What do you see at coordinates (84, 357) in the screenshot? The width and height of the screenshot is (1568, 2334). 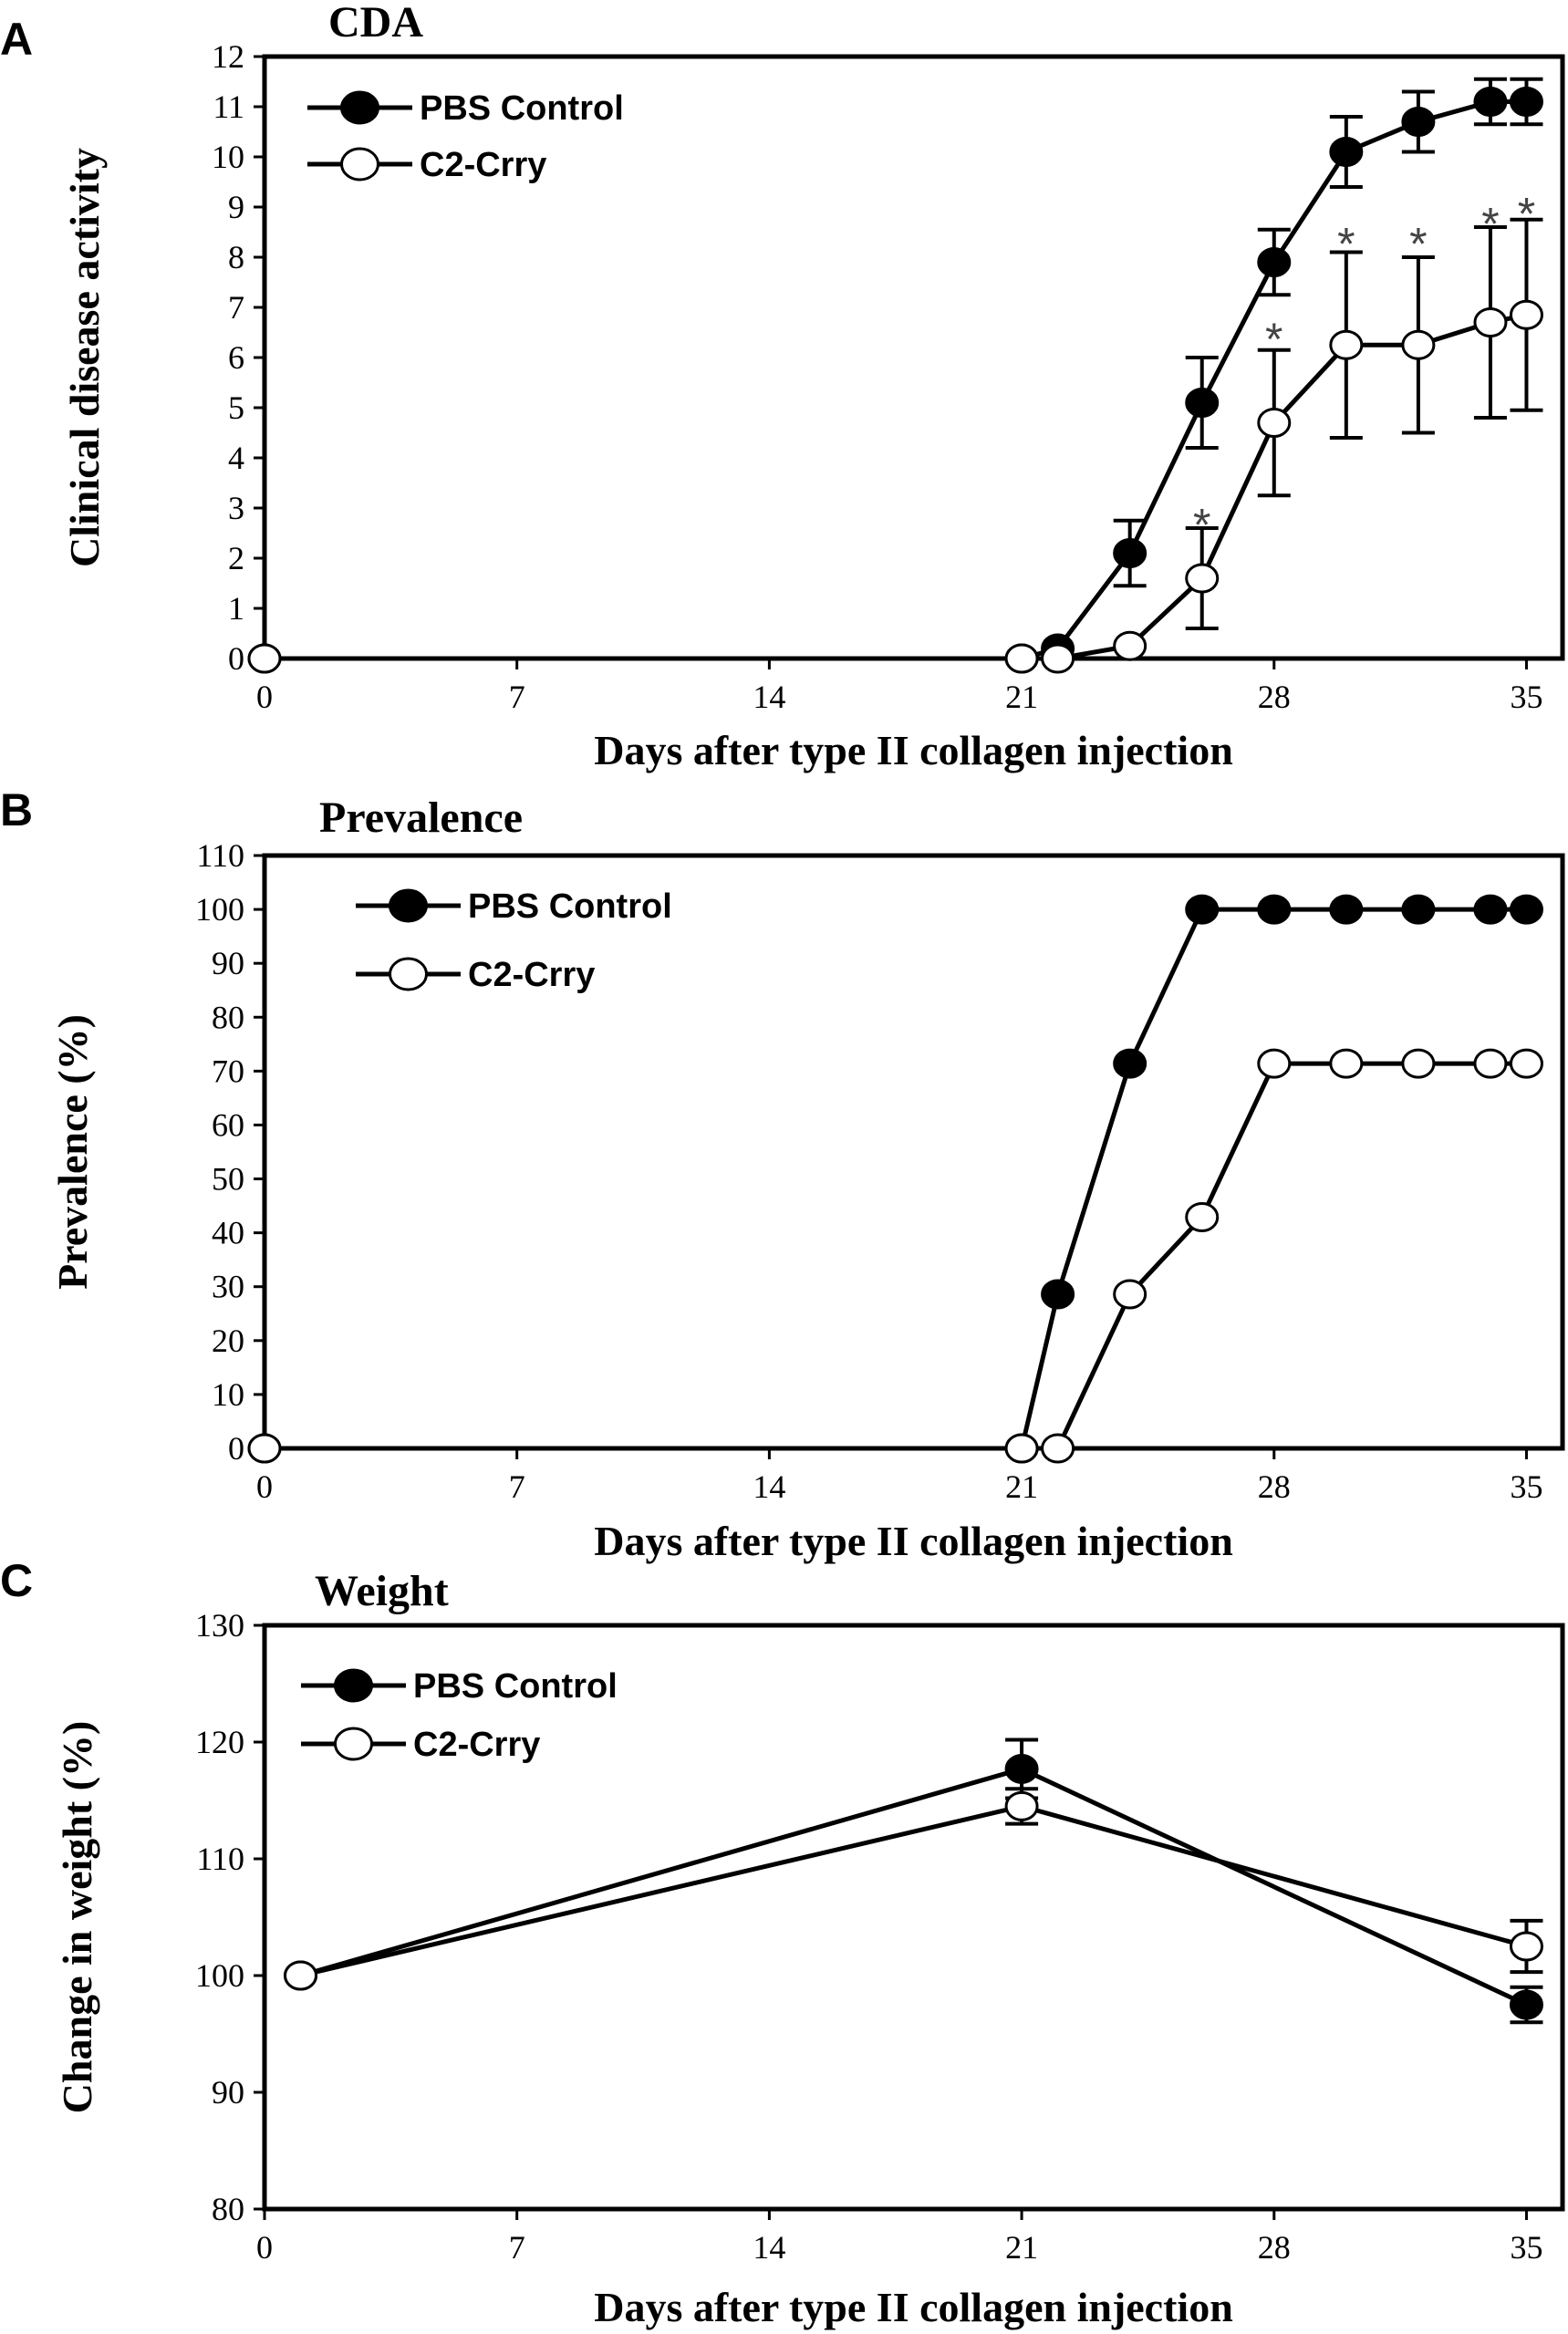 I see `y-axis-label: Clinical disease activity` at bounding box center [84, 357].